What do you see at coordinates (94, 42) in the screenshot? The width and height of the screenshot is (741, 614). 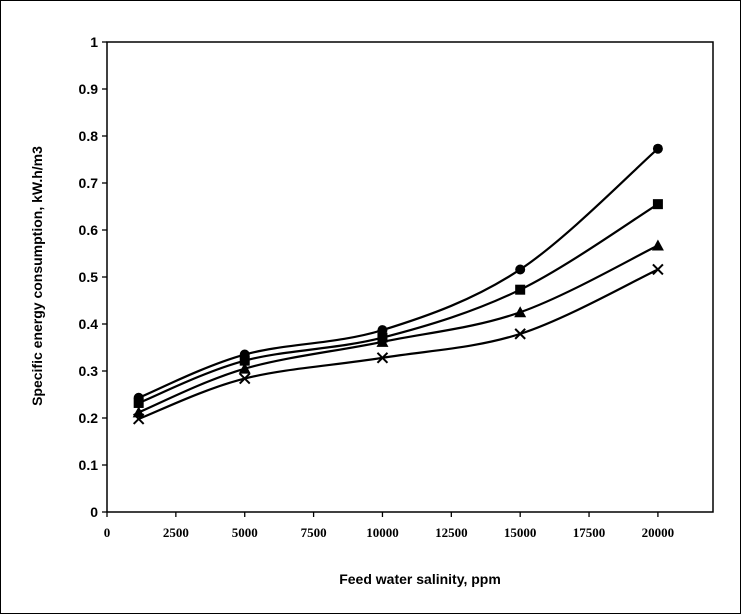 I see `y-tick-label: 1` at bounding box center [94, 42].